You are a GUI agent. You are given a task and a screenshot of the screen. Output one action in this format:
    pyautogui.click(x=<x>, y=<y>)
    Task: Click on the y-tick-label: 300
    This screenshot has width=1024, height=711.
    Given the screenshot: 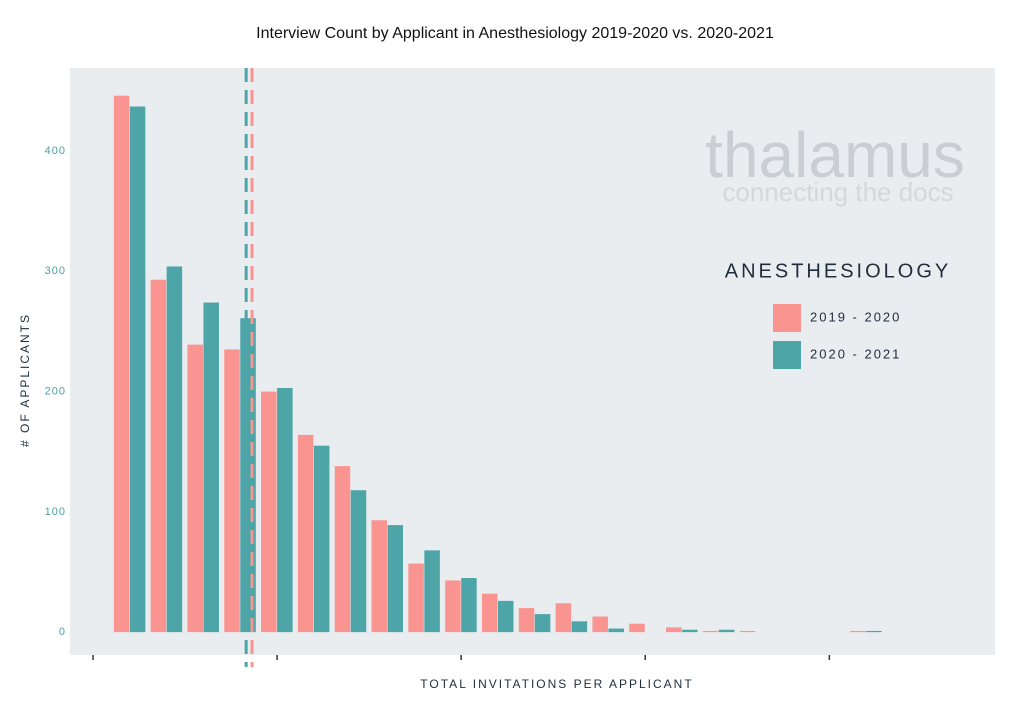 What is the action you would take?
    pyautogui.click(x=55, y=271)
    